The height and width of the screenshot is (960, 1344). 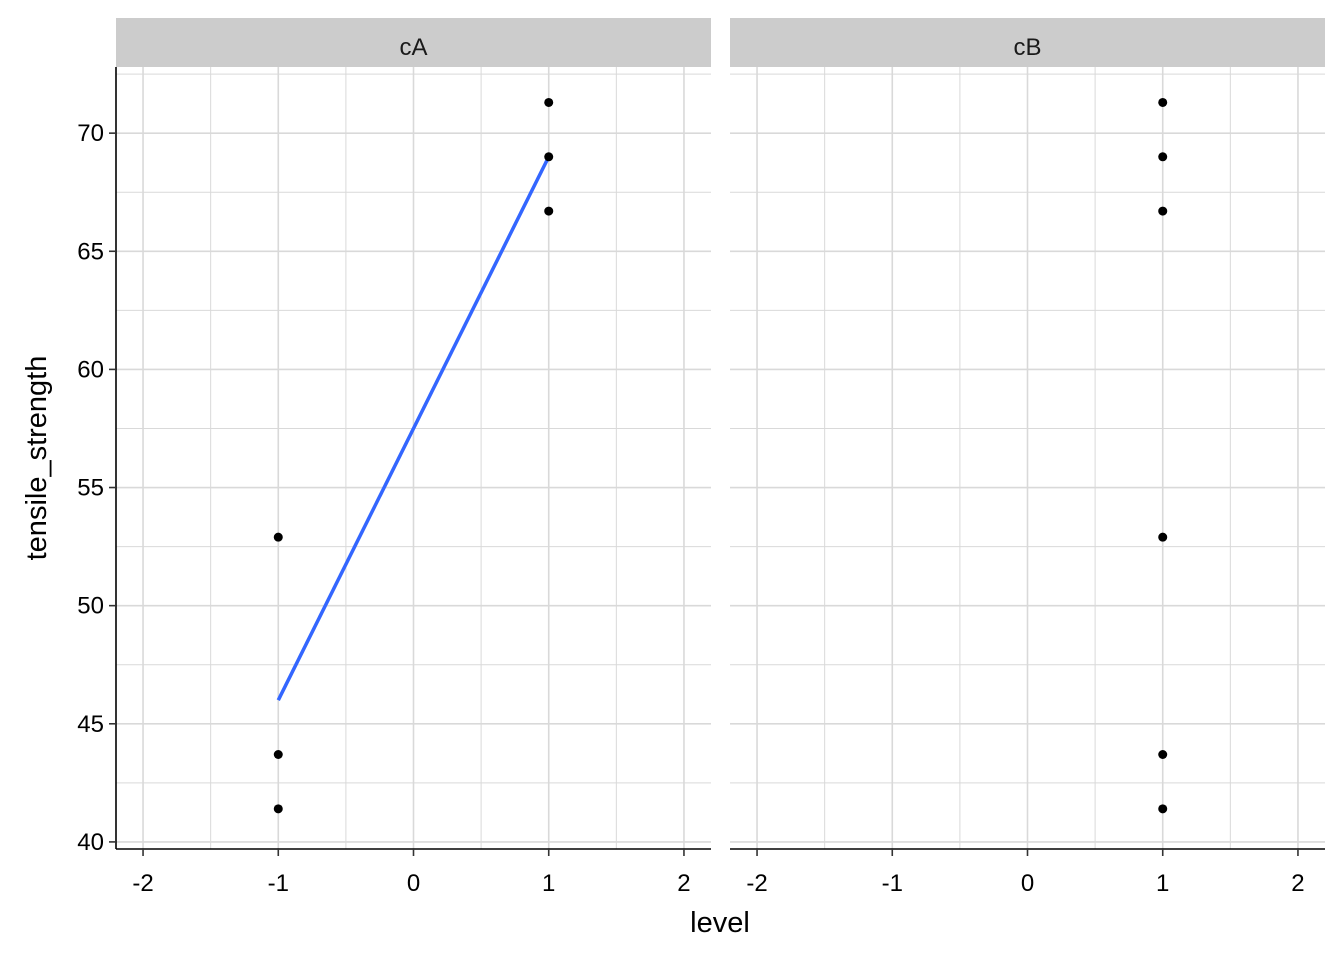 I want to click on y-axis-title: tensile_strength, so click(x=37, y=458).